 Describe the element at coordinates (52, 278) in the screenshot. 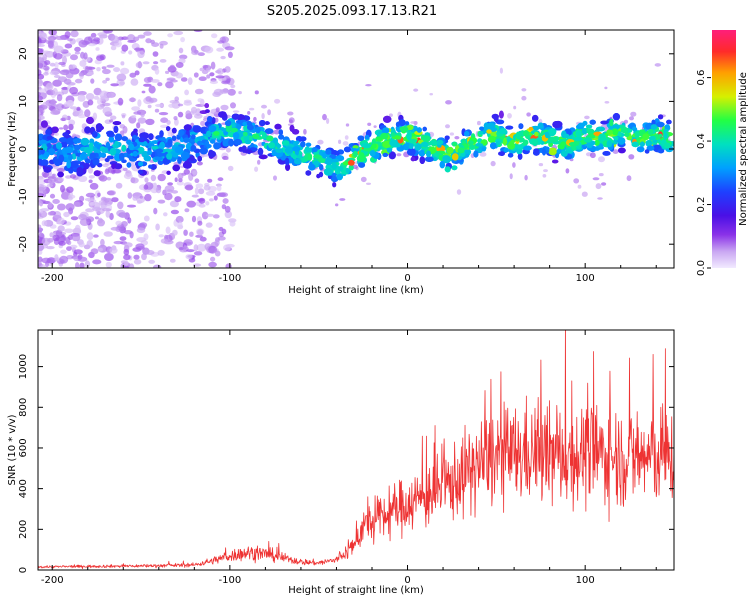

I see `spectrogram-x-tick-label: -200` at that location.